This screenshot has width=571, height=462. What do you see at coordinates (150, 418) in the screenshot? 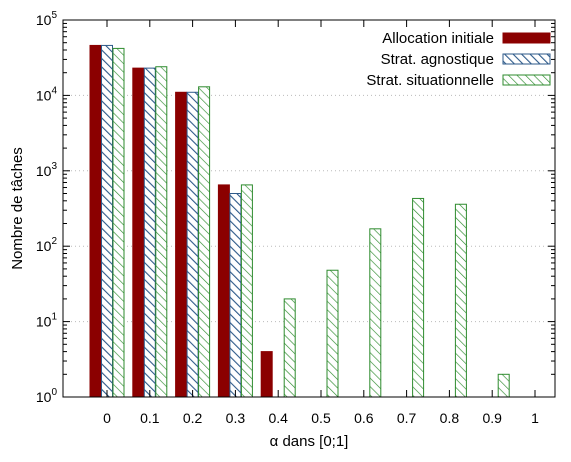
I see `x-tick-label: 0.1` at bounding box center [150, 418].